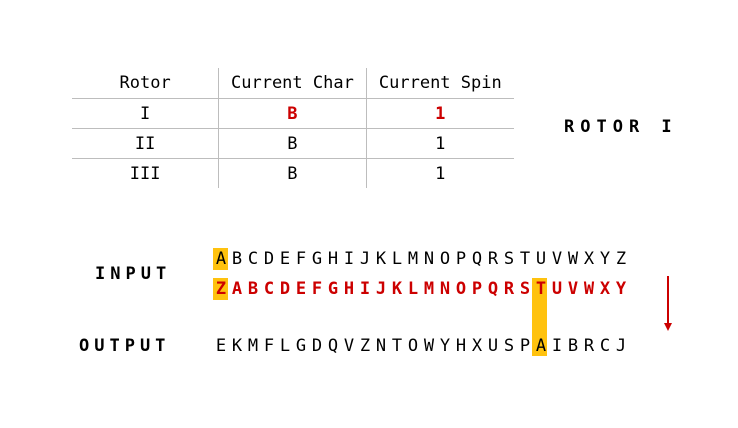  Describe the element at coordinates (285, 346) in the screenshot. I see `output-letter: L` at that location.